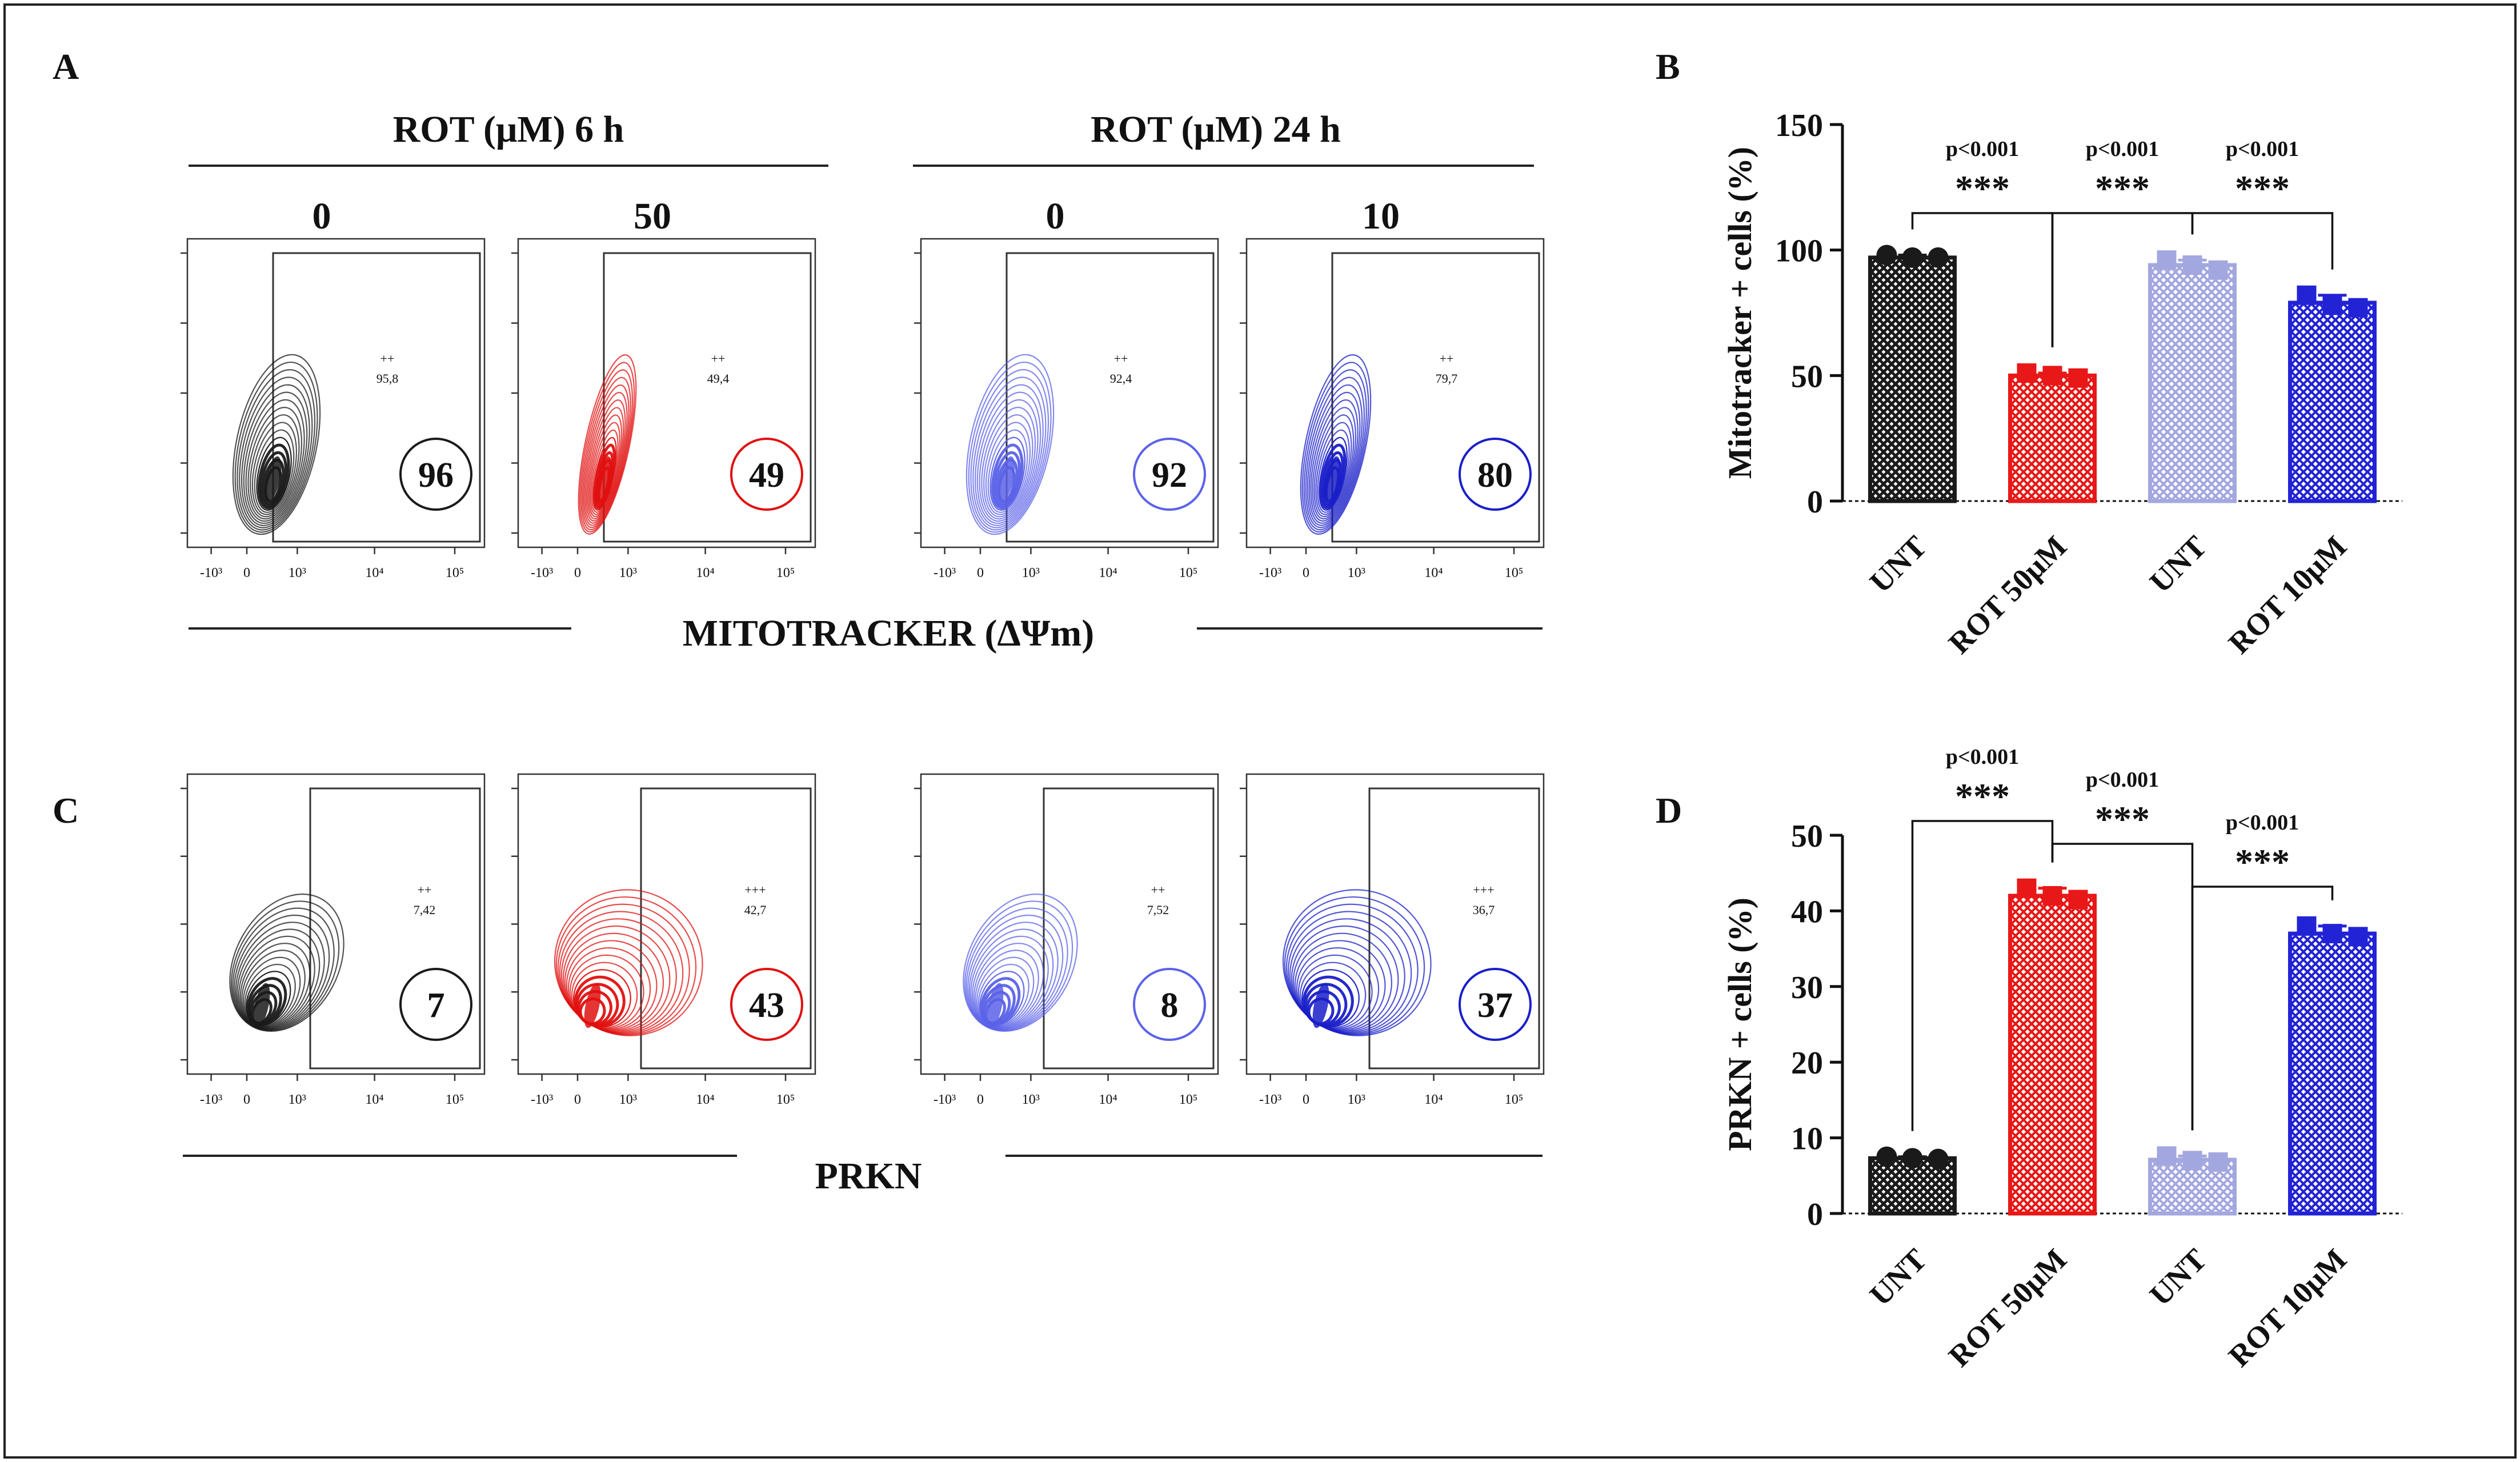  Describe the element at coordinates (322, 216) in the screenshot. I see `flow-dose-label-0: 0` at that location.